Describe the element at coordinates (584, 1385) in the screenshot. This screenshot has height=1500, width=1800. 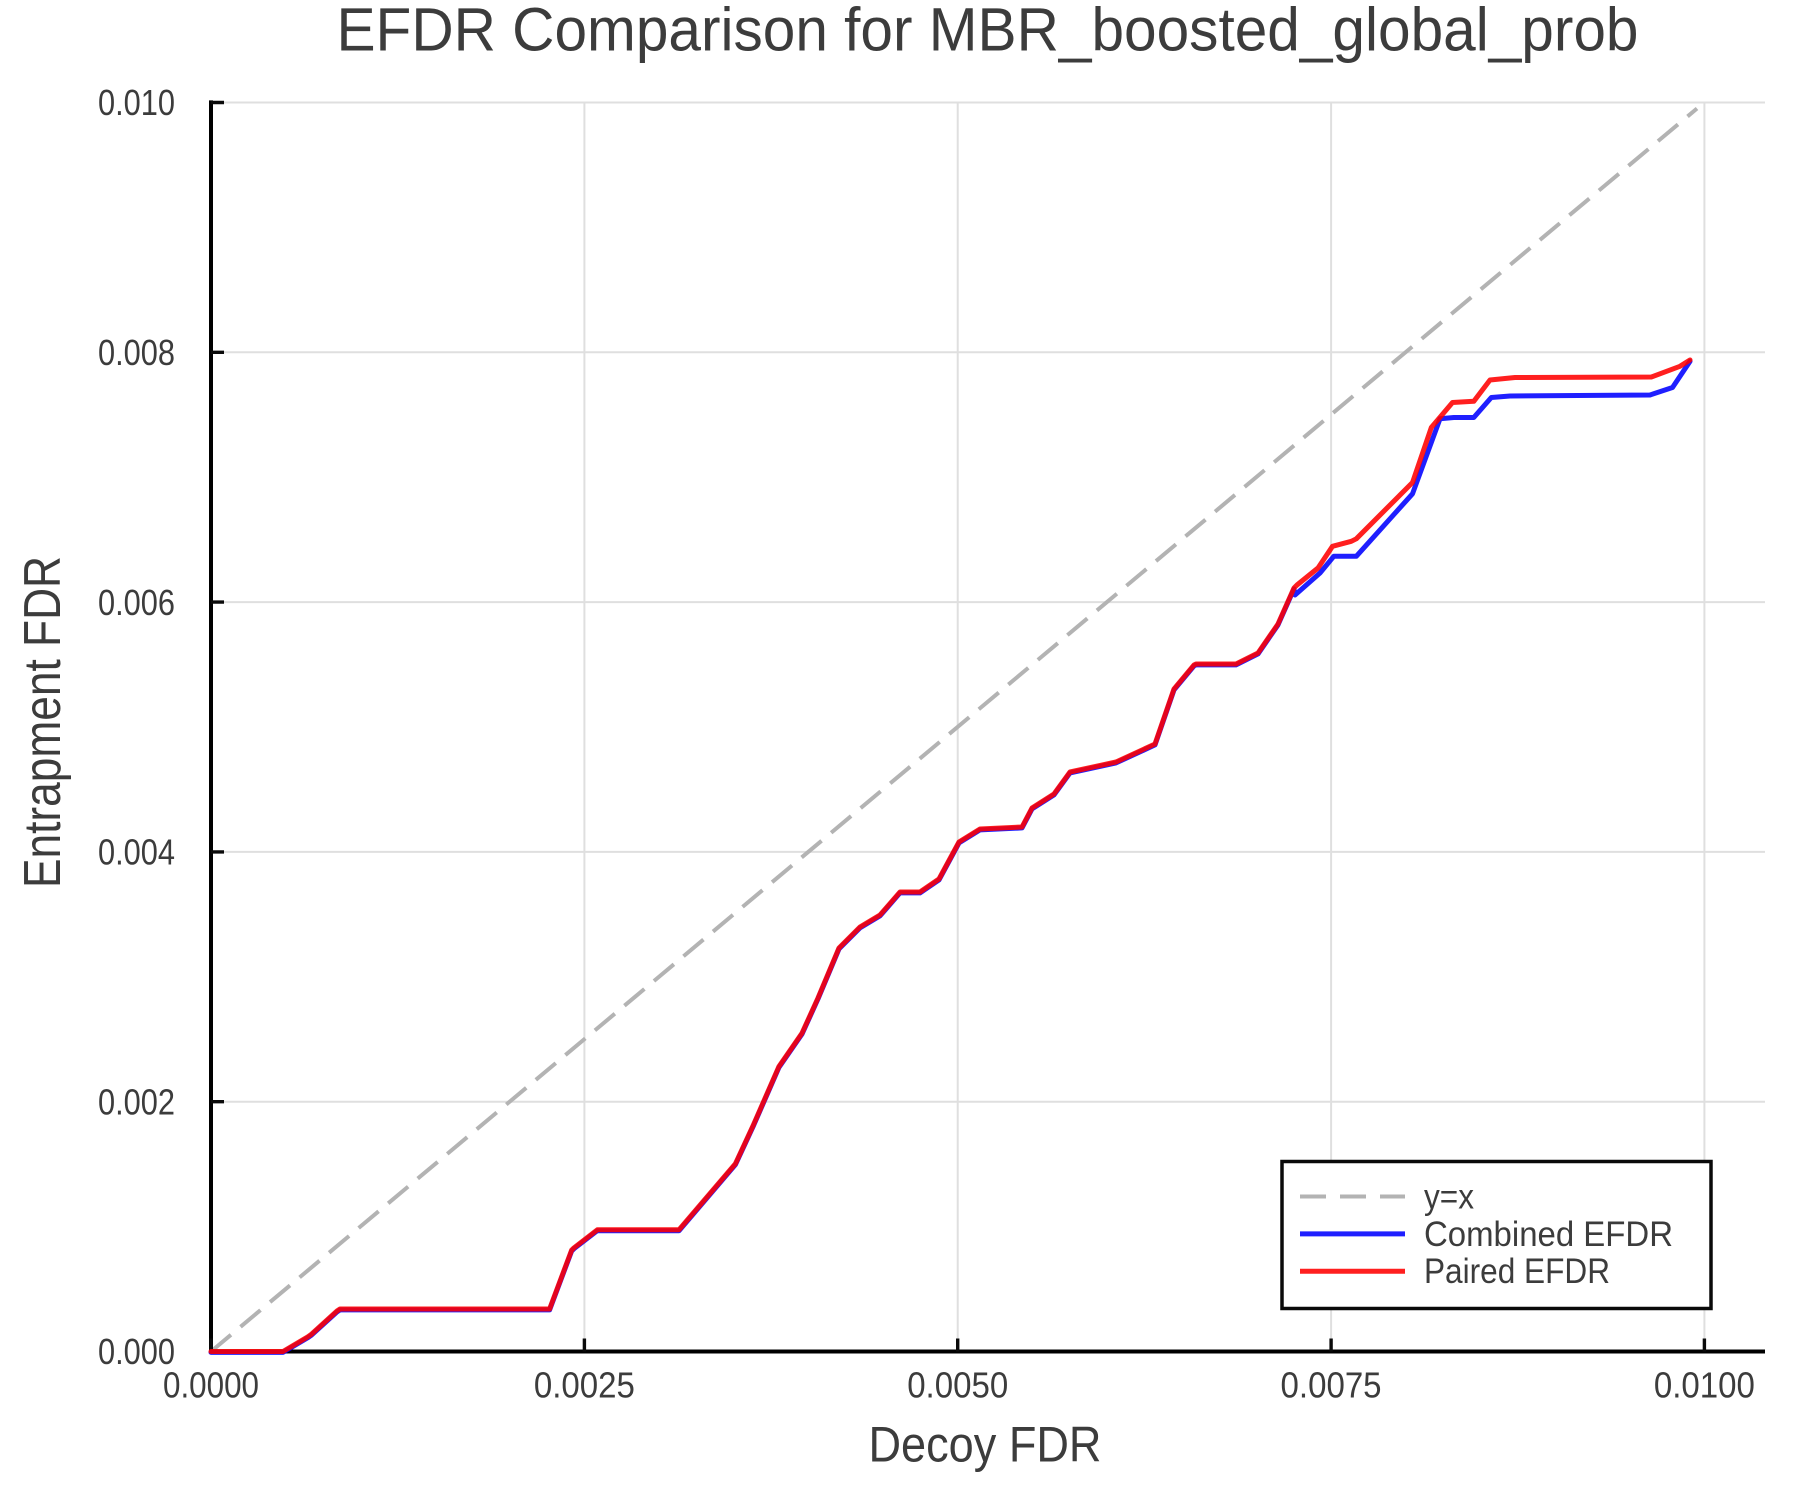
I see `svg-text: 0.0025` at that location.